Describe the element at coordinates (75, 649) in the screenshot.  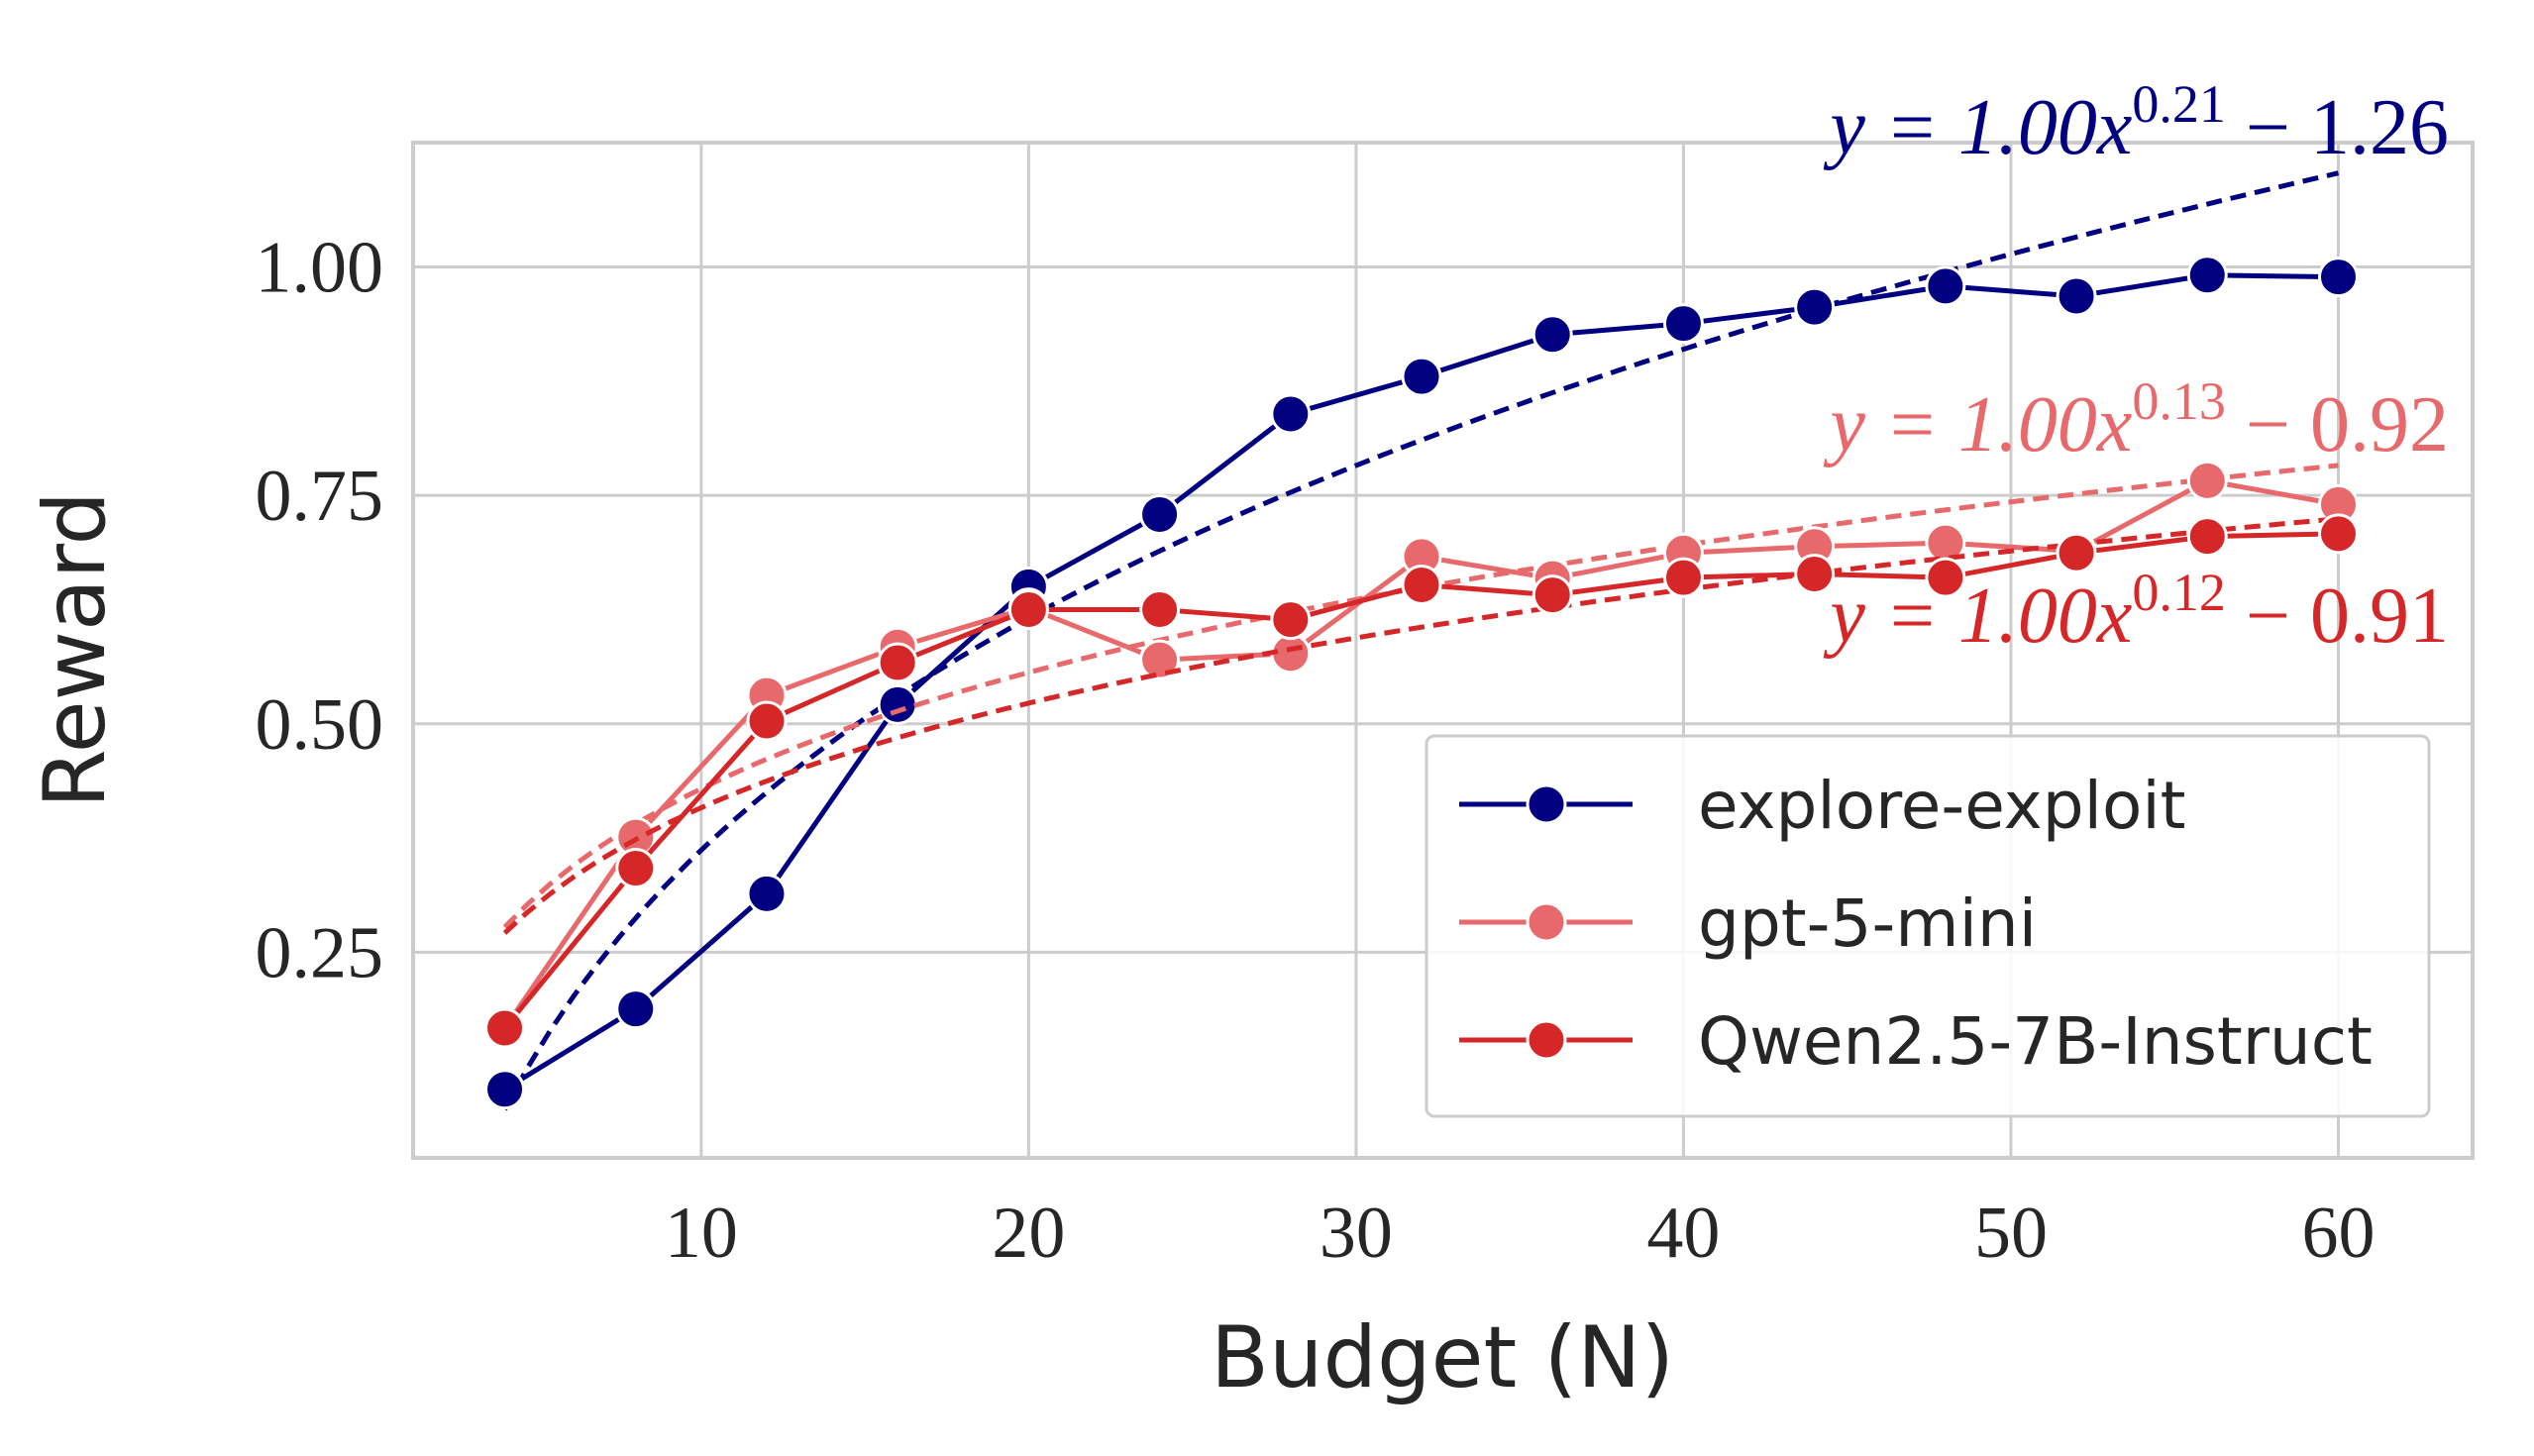
I see `y-axis-label: Reward` at that location.